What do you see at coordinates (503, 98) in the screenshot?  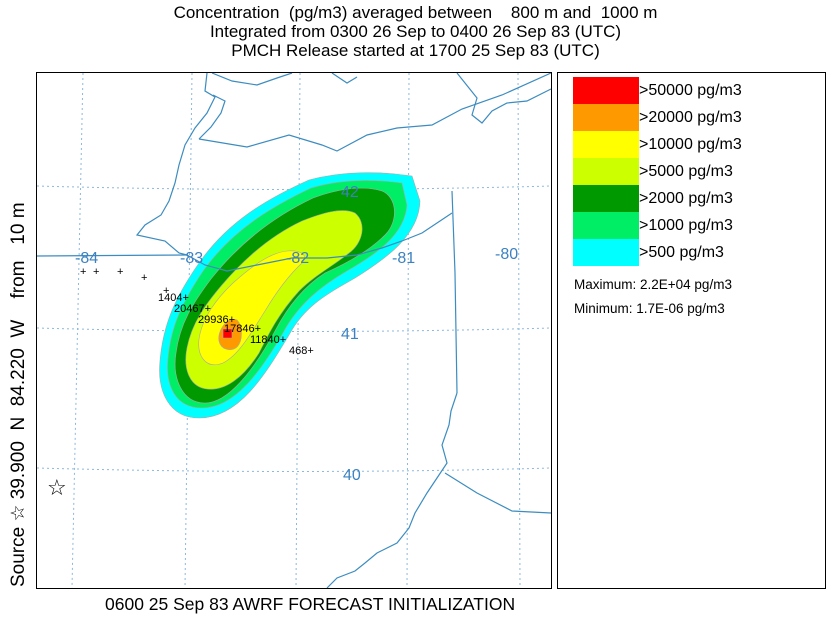 I see `ontario-peninsula` at bounding box center [503, 98].